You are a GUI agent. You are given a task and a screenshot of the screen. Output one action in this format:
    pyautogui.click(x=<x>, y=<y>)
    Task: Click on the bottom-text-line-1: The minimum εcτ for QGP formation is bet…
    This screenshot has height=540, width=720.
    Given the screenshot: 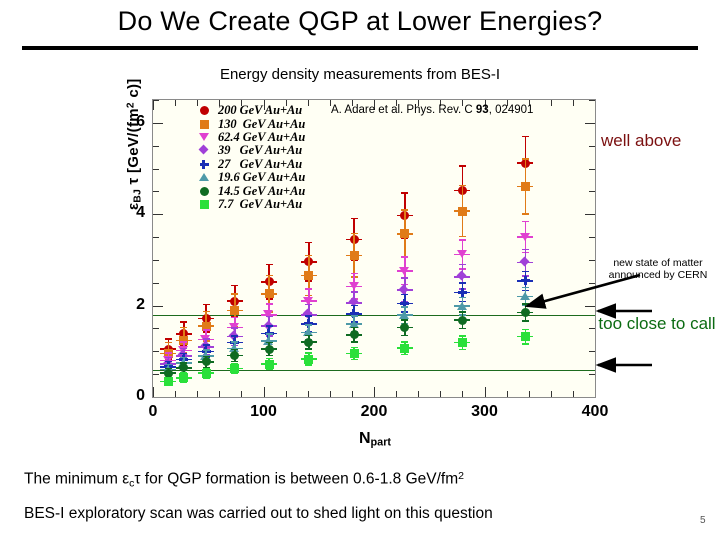 What is the action you would take?
    pyautogui.click(x=244, y=480)
    